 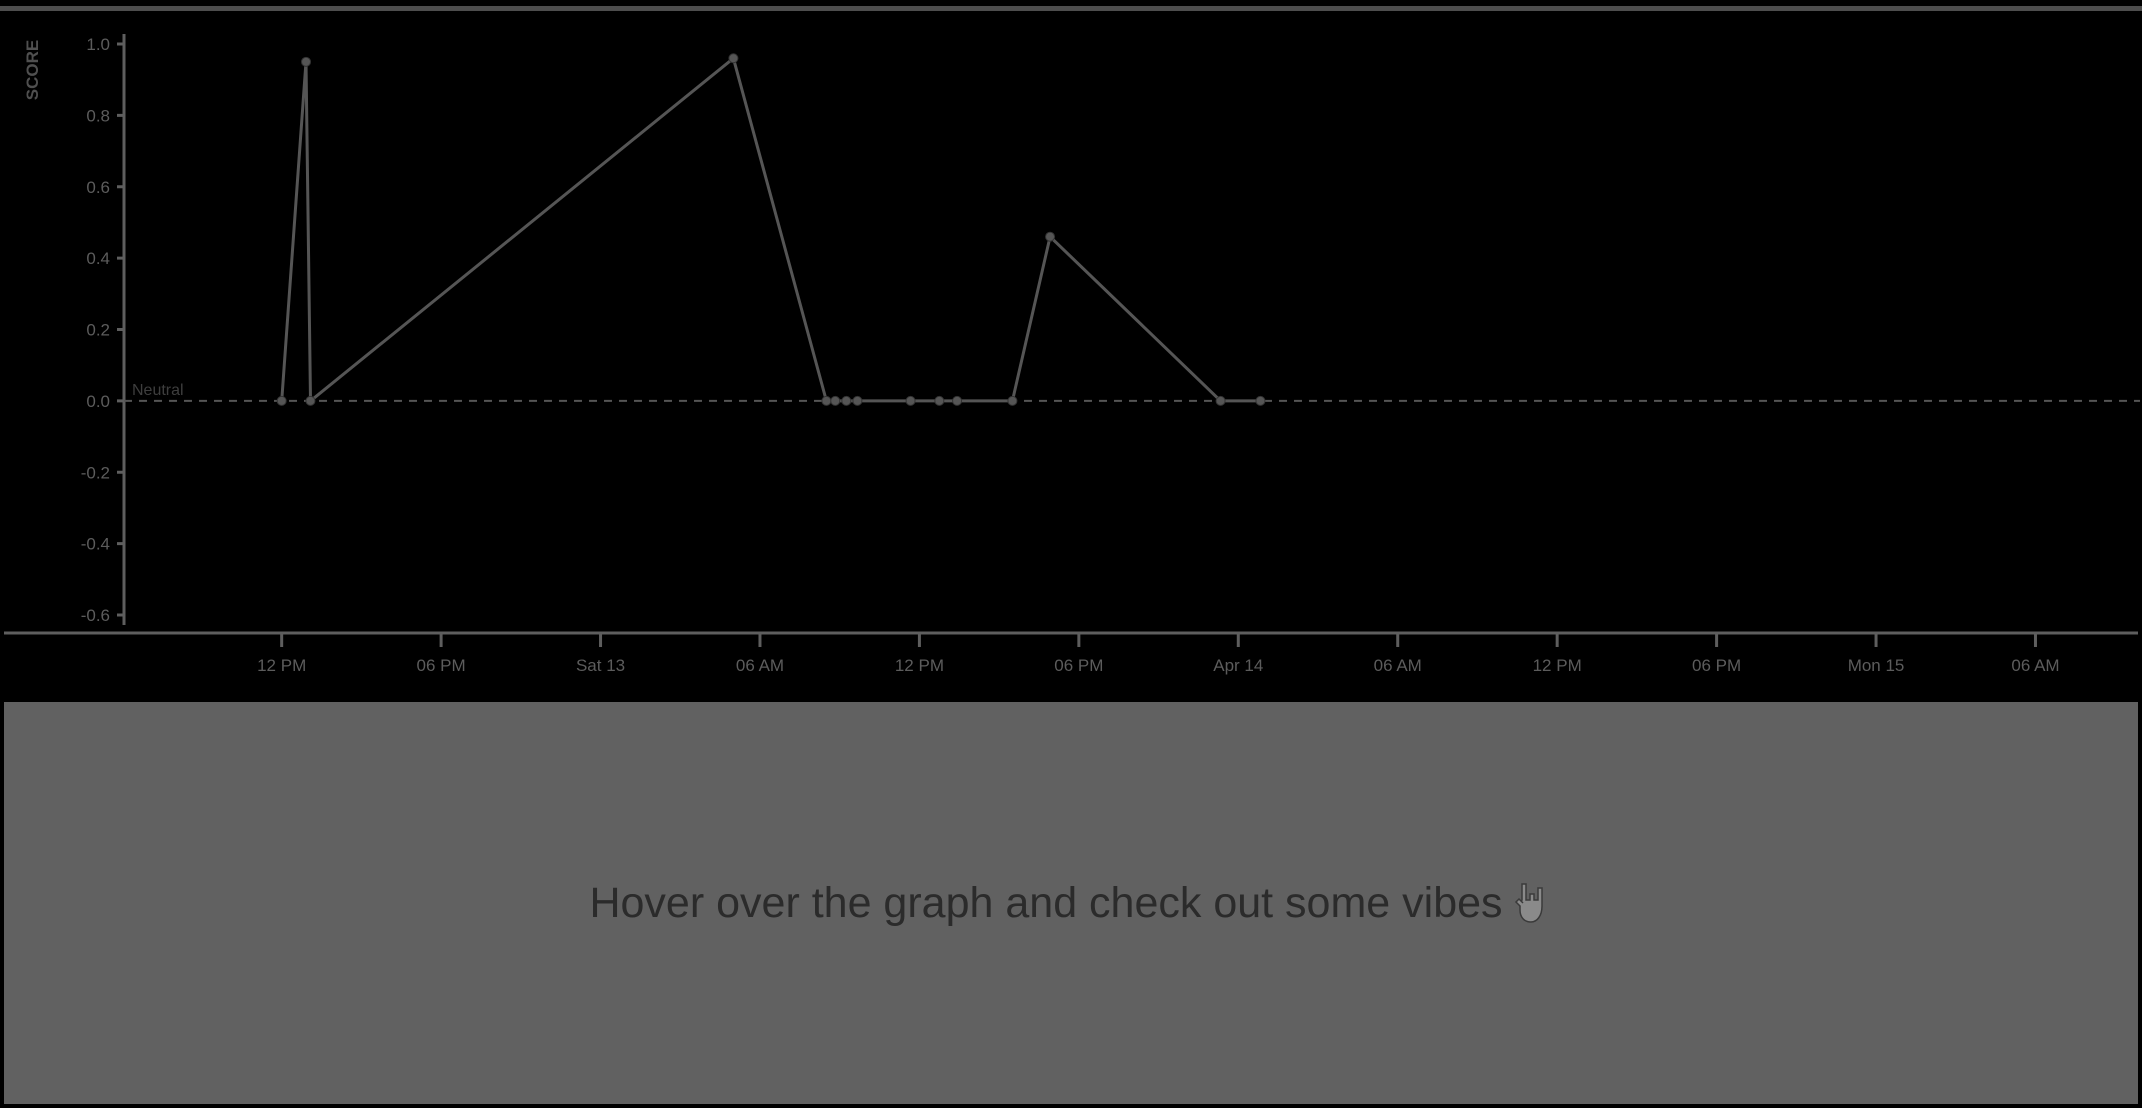 What do you see at coordinates (1533, 903) in the screenshot?
I see `rock-on-hand-icon` at bounding box center [1533, 903].